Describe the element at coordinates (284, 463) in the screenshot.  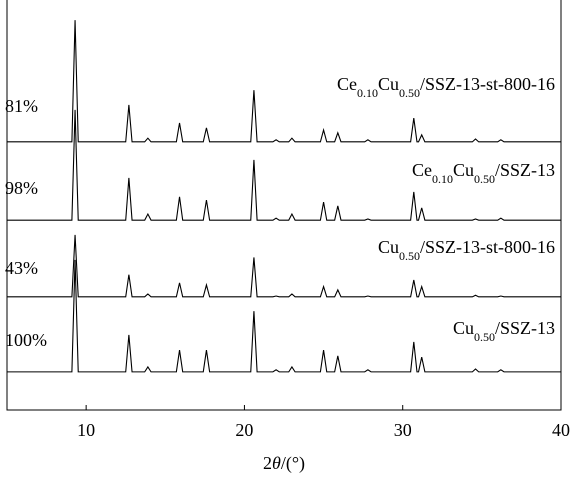
I see `x-axis-label: 2θ/(°)` at that location.